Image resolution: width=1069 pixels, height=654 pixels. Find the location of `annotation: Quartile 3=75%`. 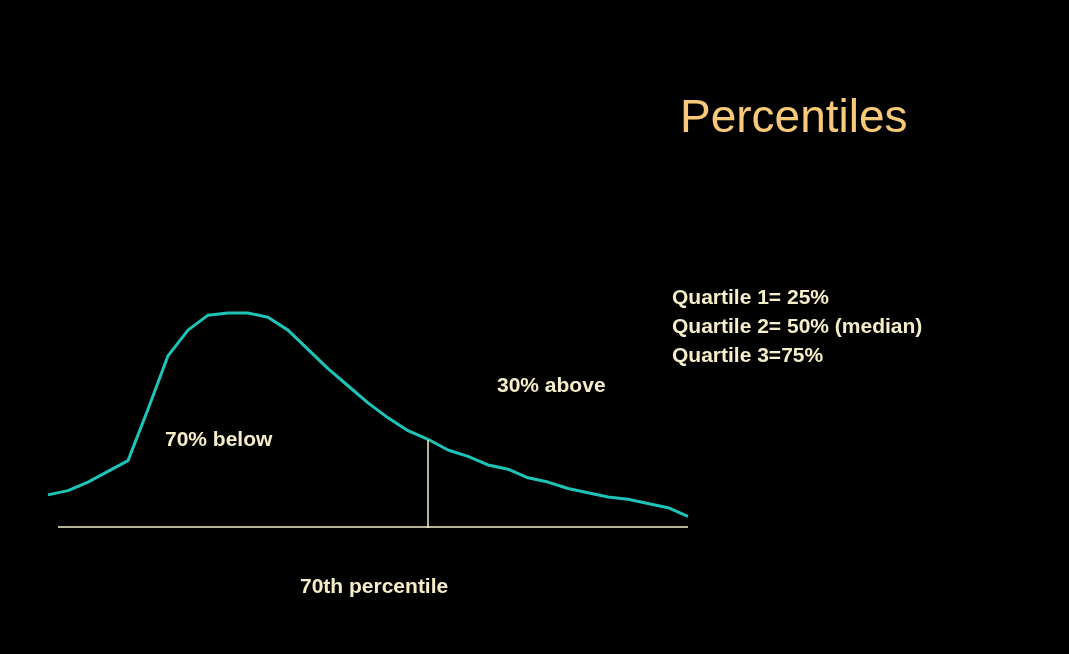

annotation: Quartile 3=75% is located at coordinates (748, 354).